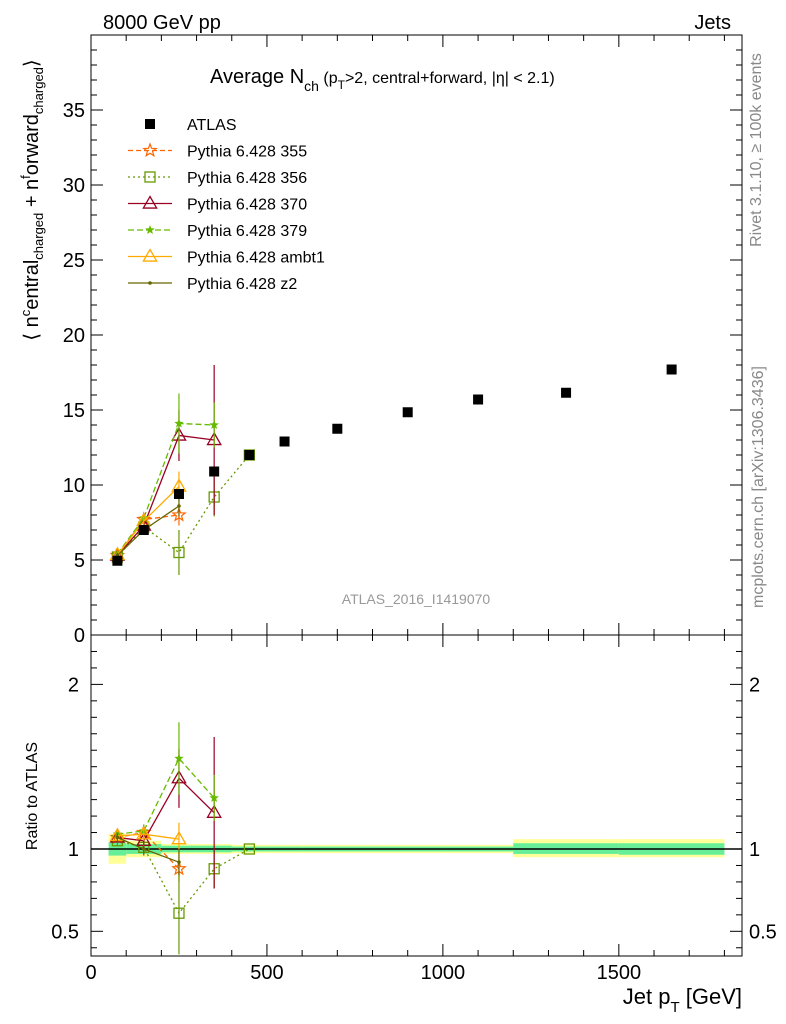 This screenshot has height=1024, width=786. I want to click on y-tick-label: 20, so click(74, 336).